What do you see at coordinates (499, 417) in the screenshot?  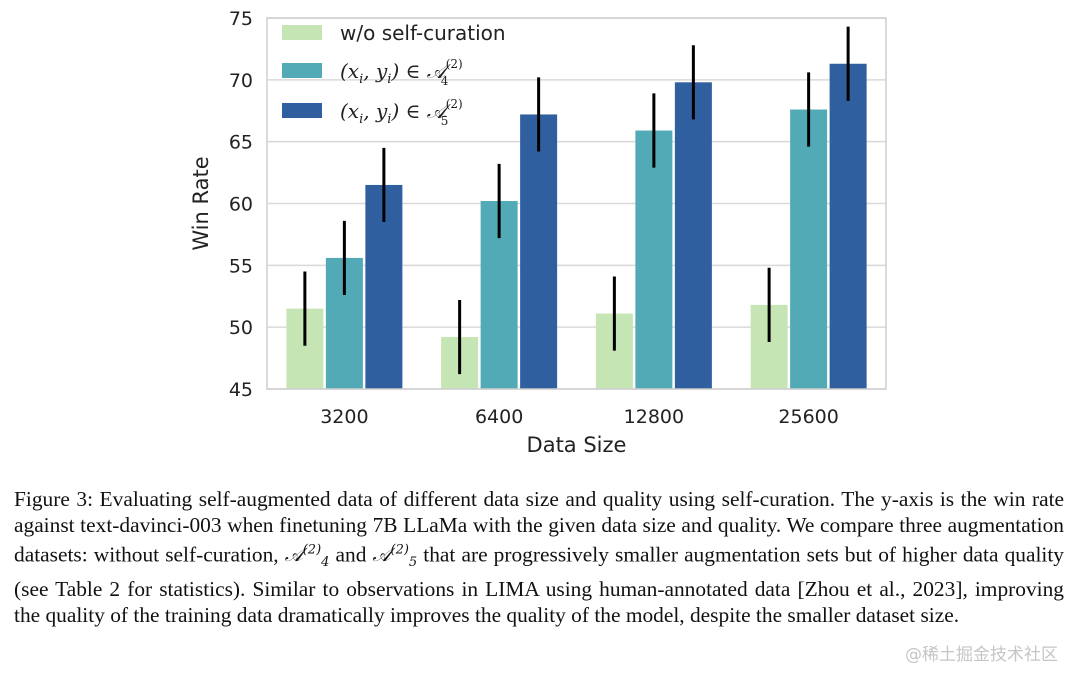 I see `x-tick-label: 6400` at bounding box center [499, 417].